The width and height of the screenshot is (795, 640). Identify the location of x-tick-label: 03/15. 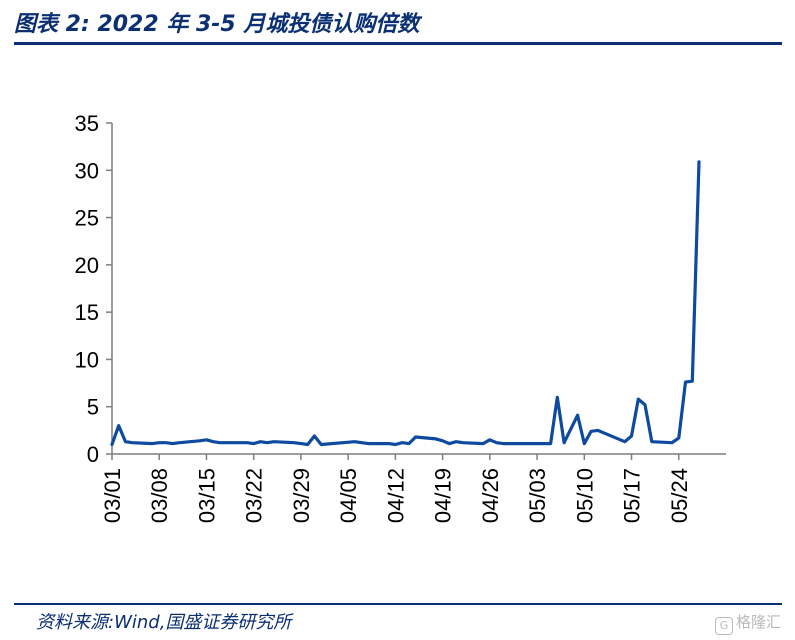
(206, 495).